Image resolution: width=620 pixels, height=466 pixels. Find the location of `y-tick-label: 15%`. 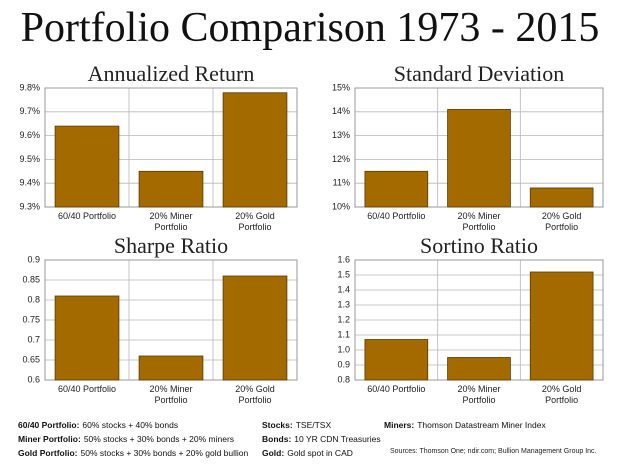

y-tick-label: 15% is located at coordinates (341, 87).